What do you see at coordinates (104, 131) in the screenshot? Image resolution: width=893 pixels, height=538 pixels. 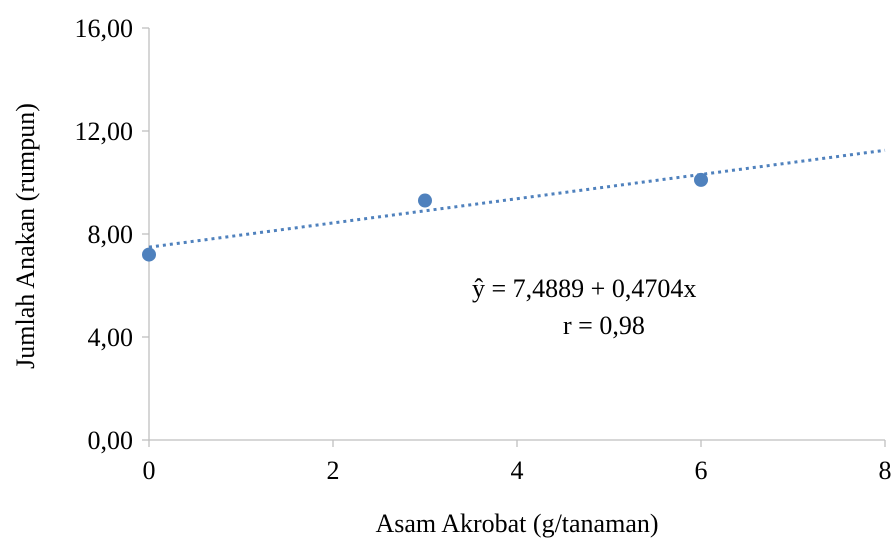 I see `y-tick-label: 12,00` at bounding box center [104, 131].